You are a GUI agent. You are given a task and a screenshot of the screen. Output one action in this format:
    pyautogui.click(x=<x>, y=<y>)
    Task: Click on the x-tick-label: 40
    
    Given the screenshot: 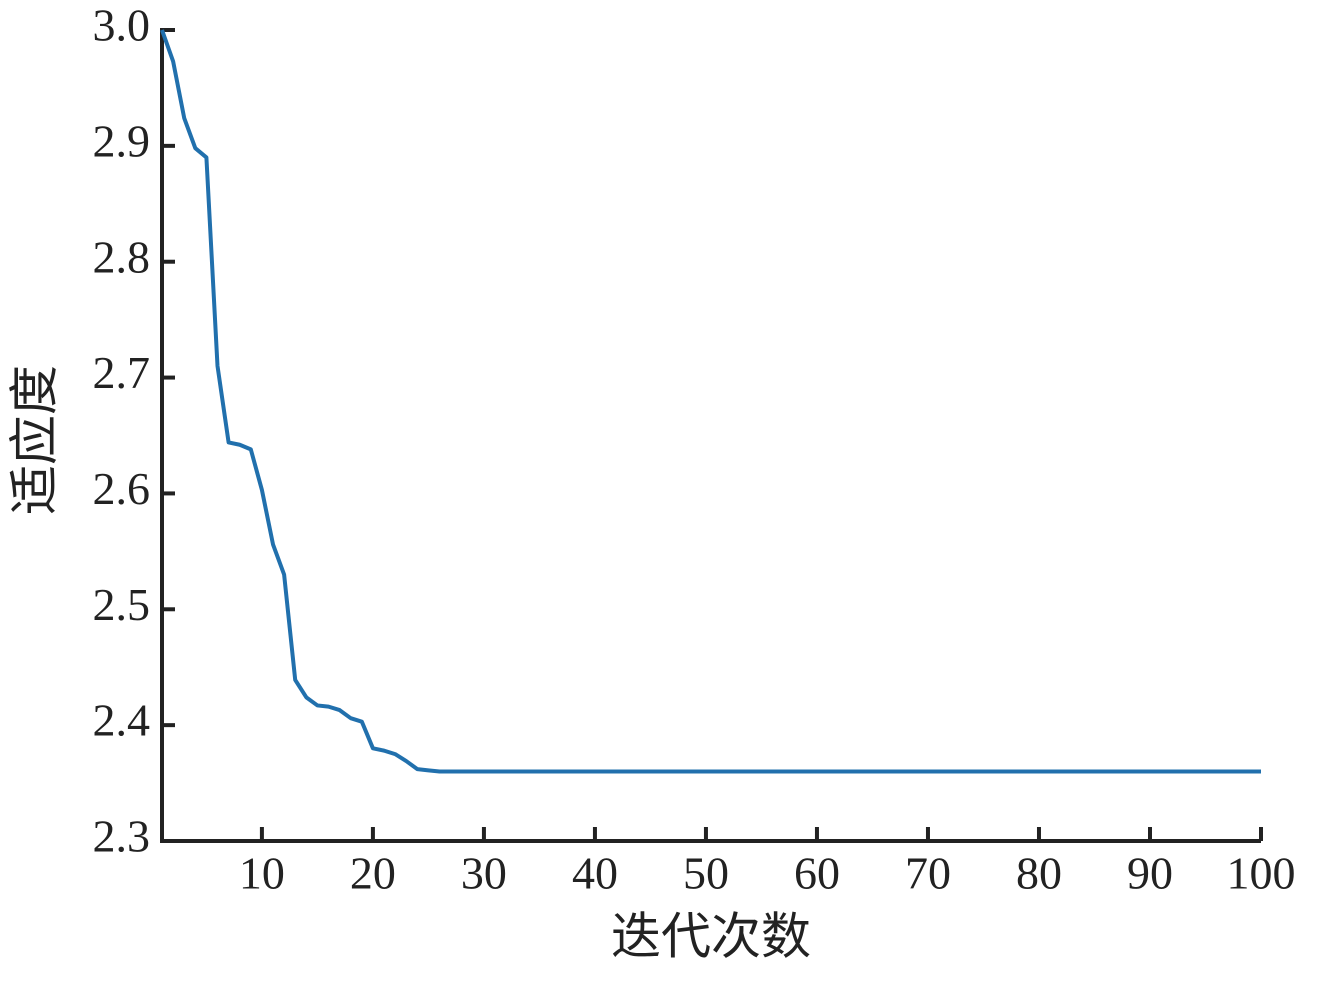 What is the action you would take?
    pyautogui.click(x=595, y=873)
    